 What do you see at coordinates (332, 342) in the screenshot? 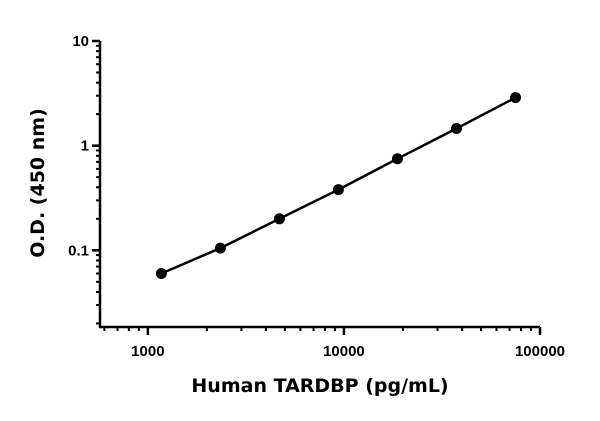
I see `x-axis: 1000 10000 100000` at bounding box center [332, 342].